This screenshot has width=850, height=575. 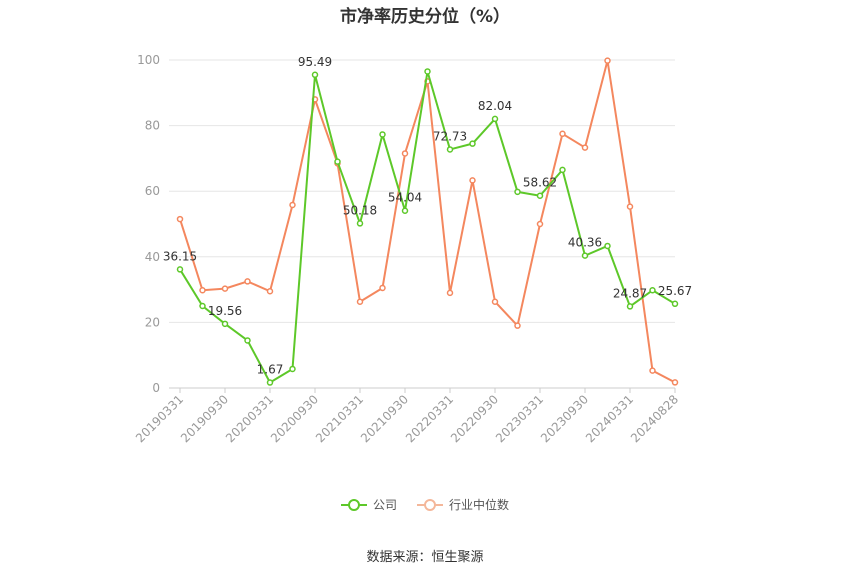 I want to click on x-tick-label: 20220930, so click(x=474, y=418).